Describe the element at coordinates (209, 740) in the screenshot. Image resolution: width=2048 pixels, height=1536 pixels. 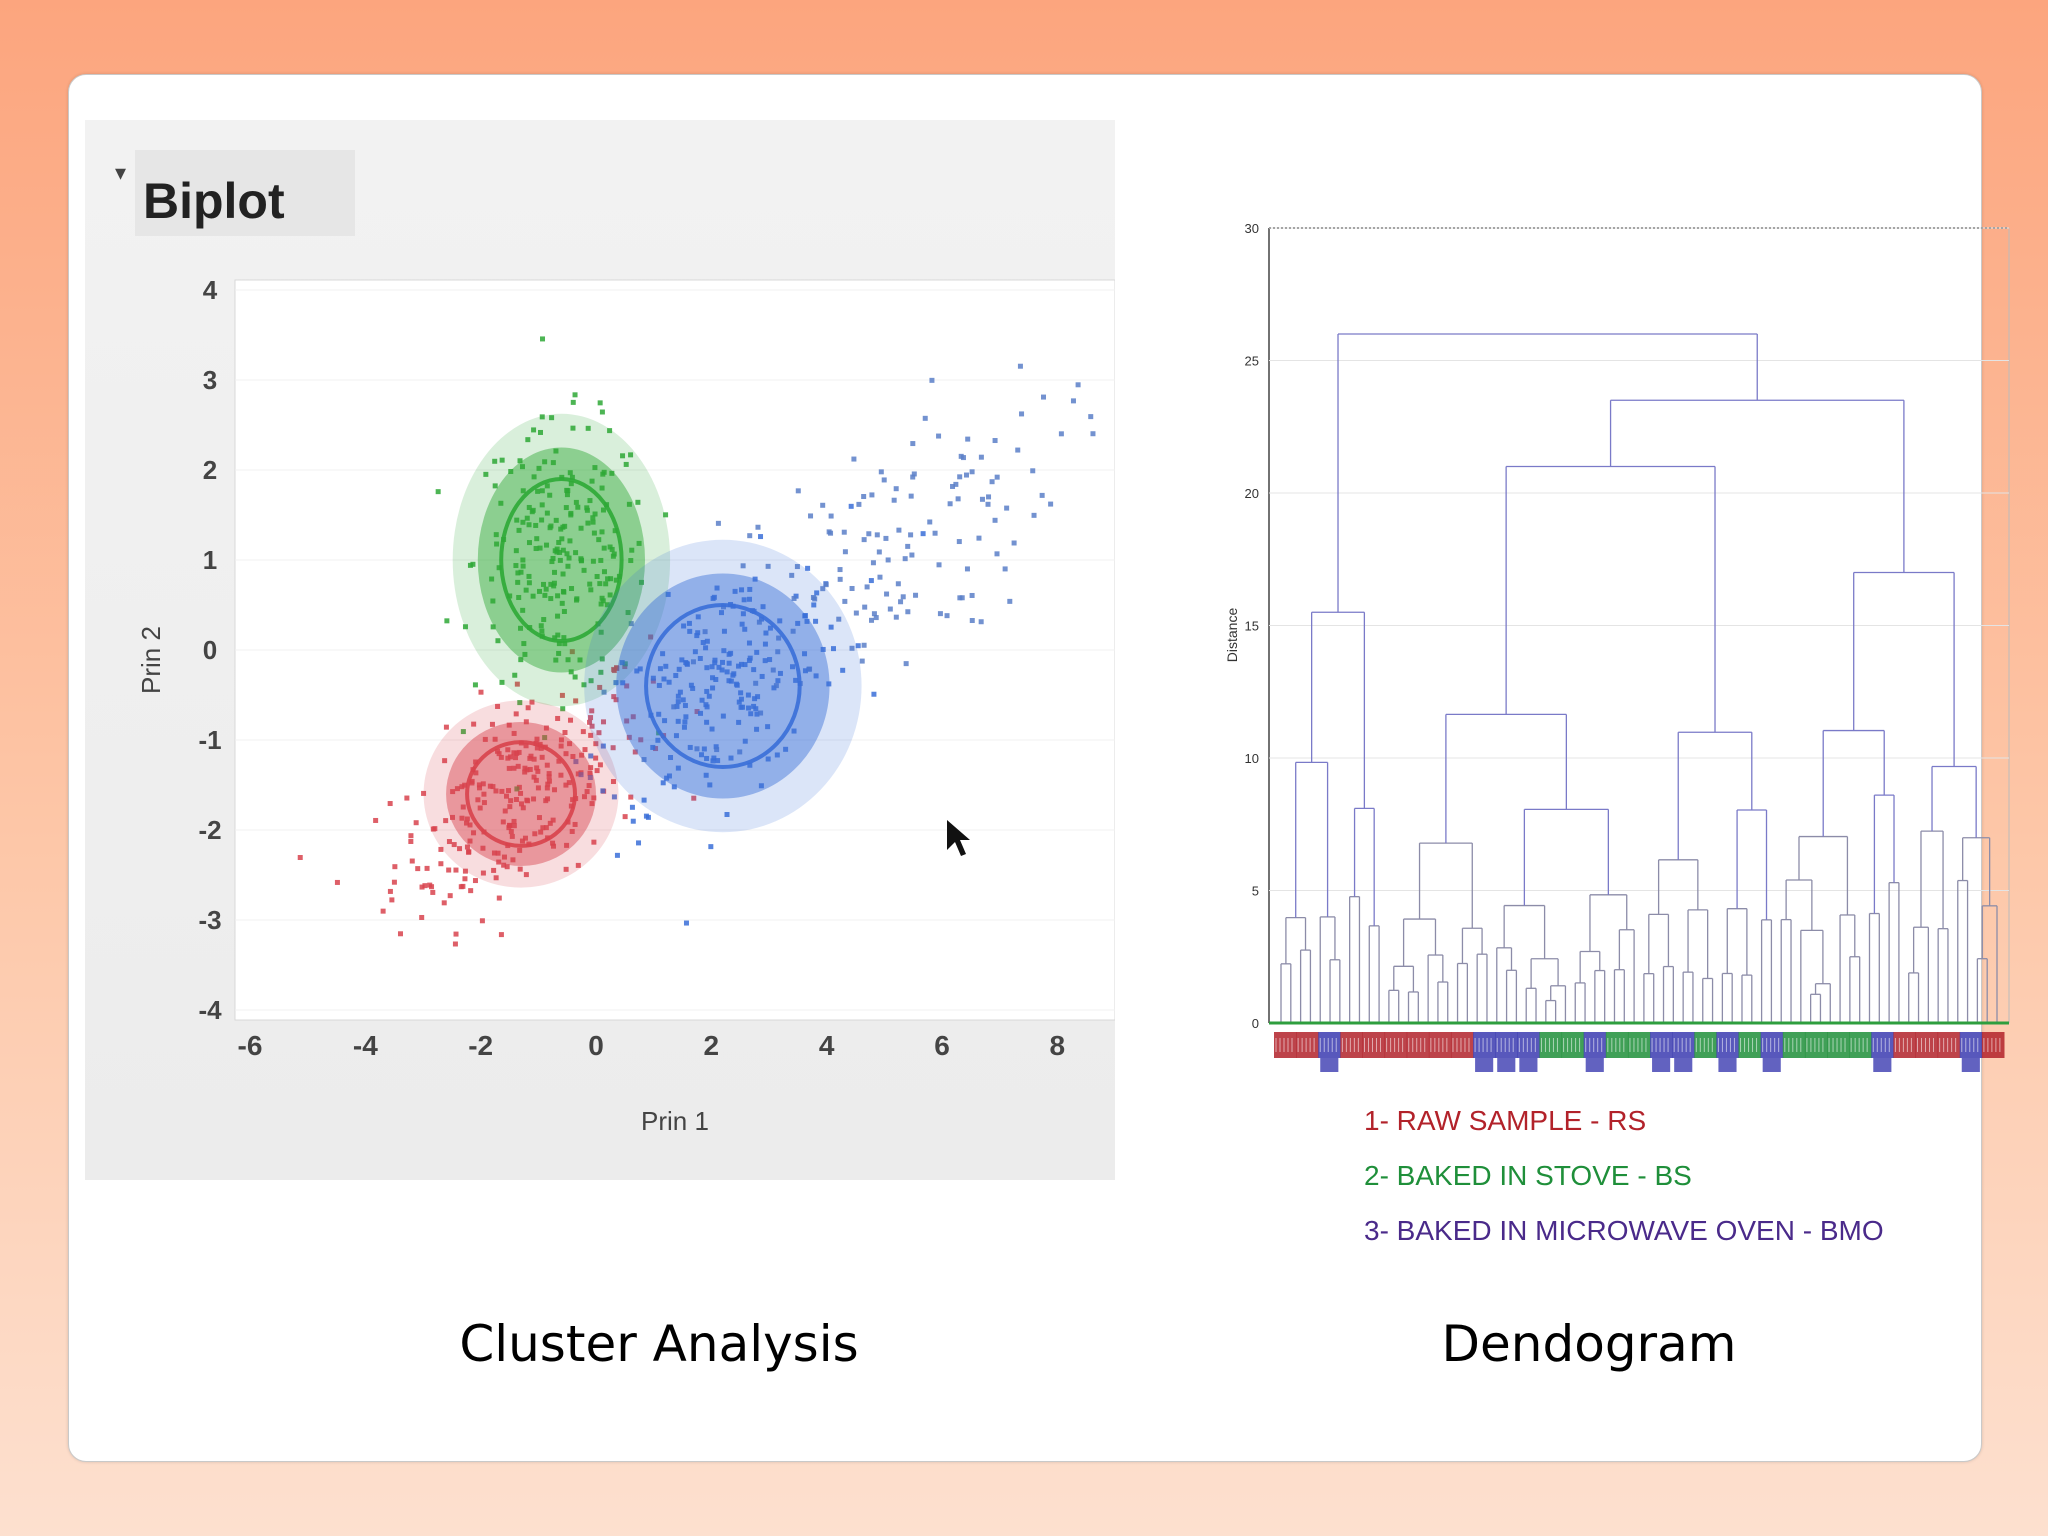
I see `y-tick-label: -1` at that location.